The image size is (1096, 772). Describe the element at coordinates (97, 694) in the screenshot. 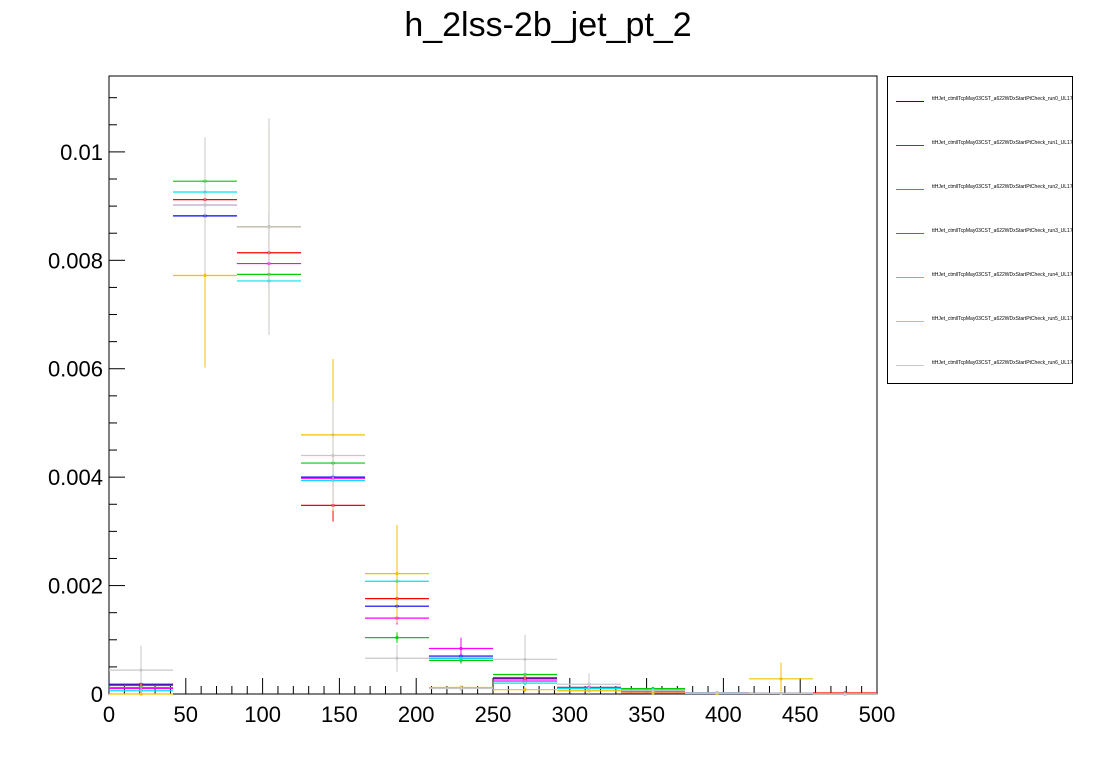

I see `y-tick-label: 0` at that location.